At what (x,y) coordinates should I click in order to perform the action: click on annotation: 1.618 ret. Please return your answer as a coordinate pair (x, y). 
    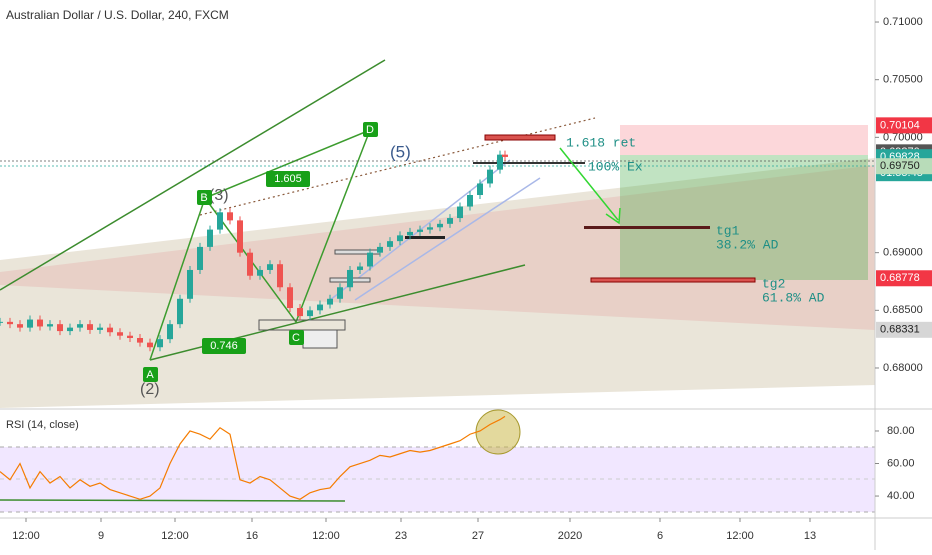
    Looking at the image, I should click on (601, 142).